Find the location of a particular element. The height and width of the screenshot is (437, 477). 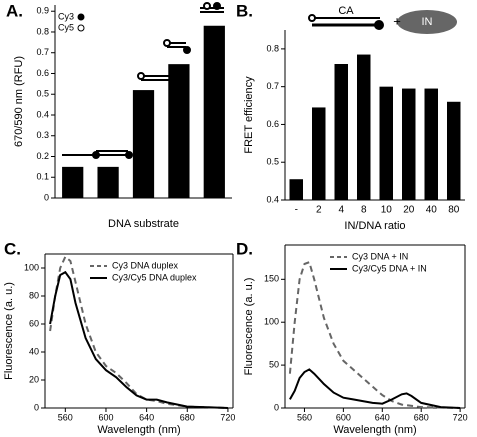

annotation: + is located at coordinates (397, 20).